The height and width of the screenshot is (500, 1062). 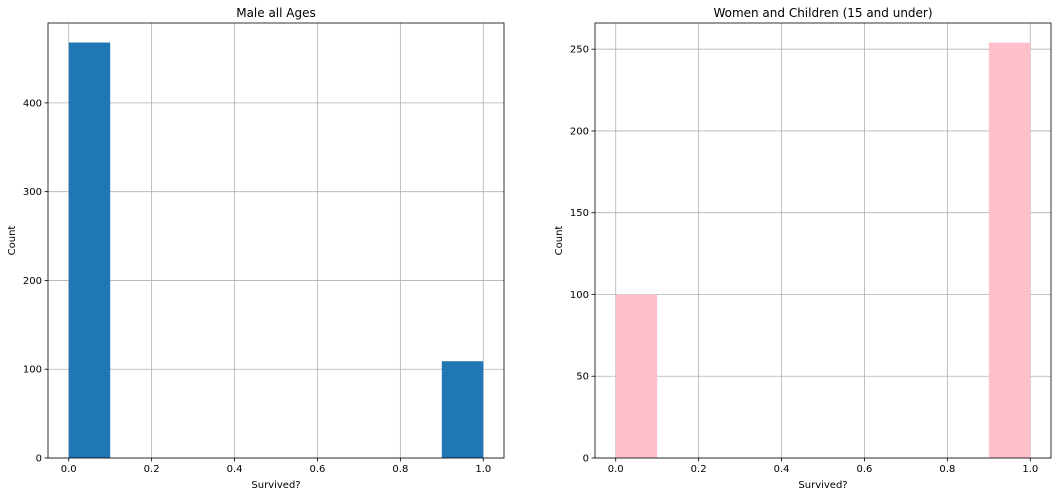 I want to click on y-tick-label: 400, so click(x=32, y=103).